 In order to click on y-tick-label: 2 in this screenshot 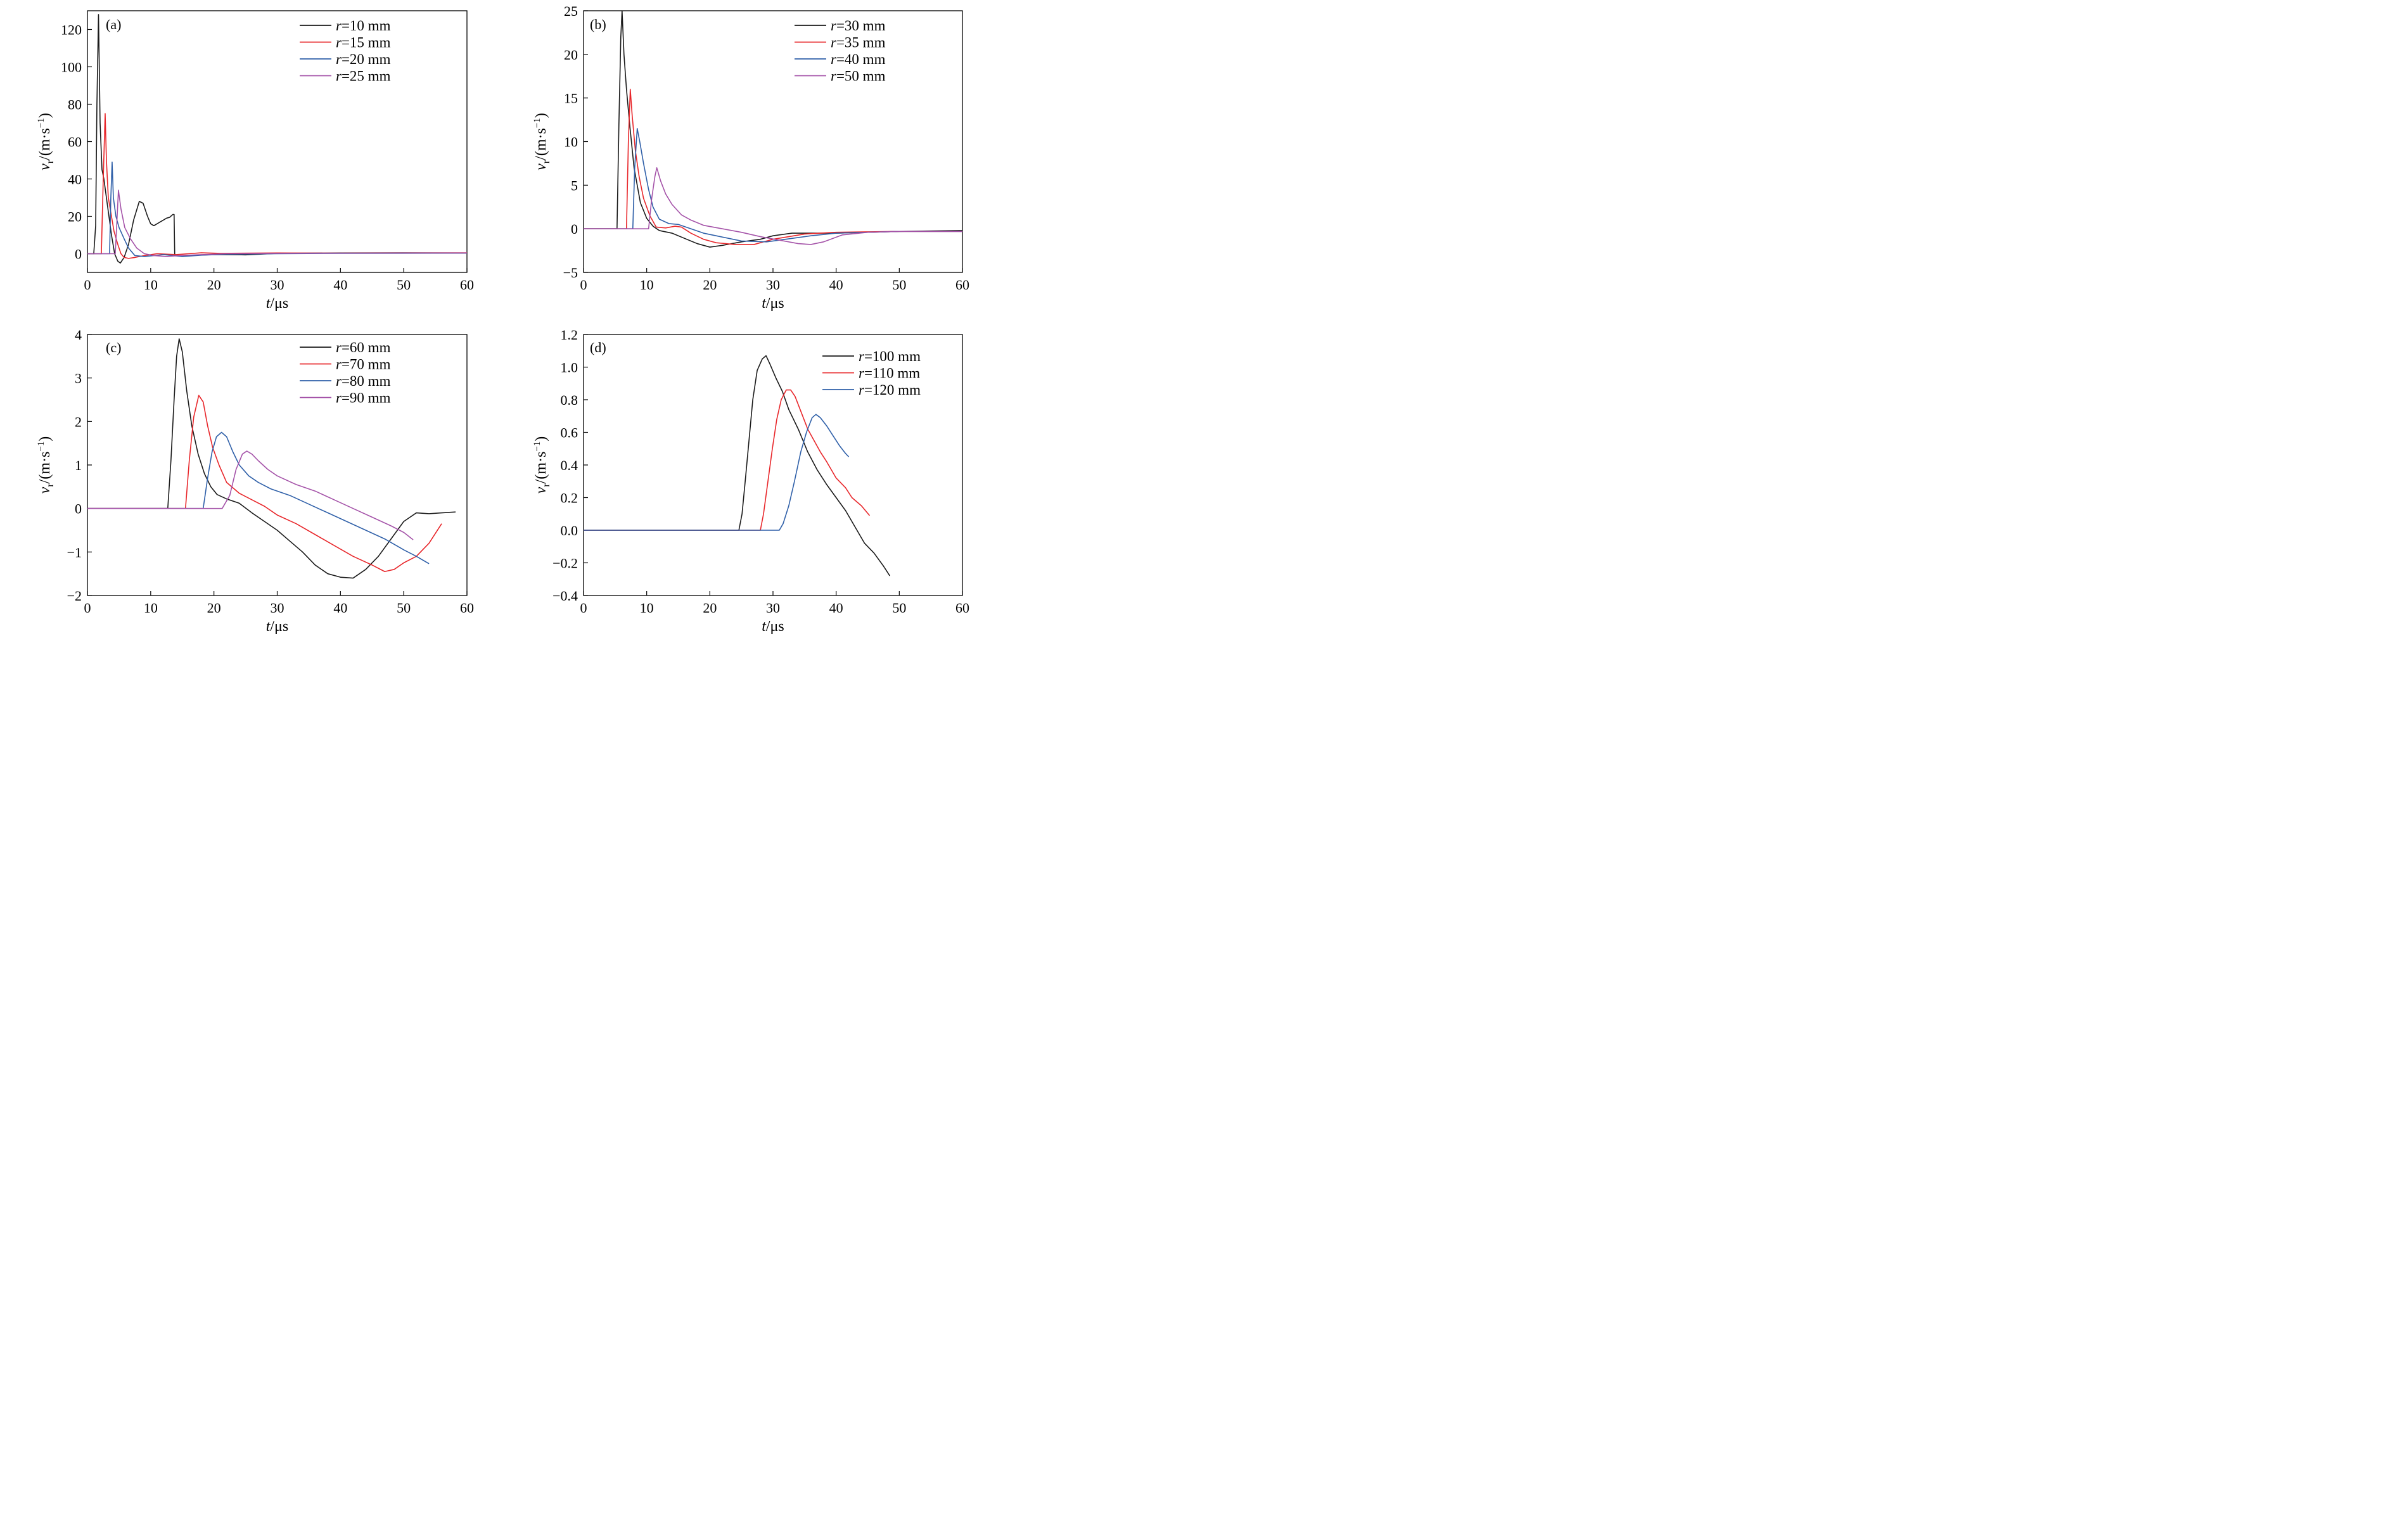, I will do `click(78, 422)`.